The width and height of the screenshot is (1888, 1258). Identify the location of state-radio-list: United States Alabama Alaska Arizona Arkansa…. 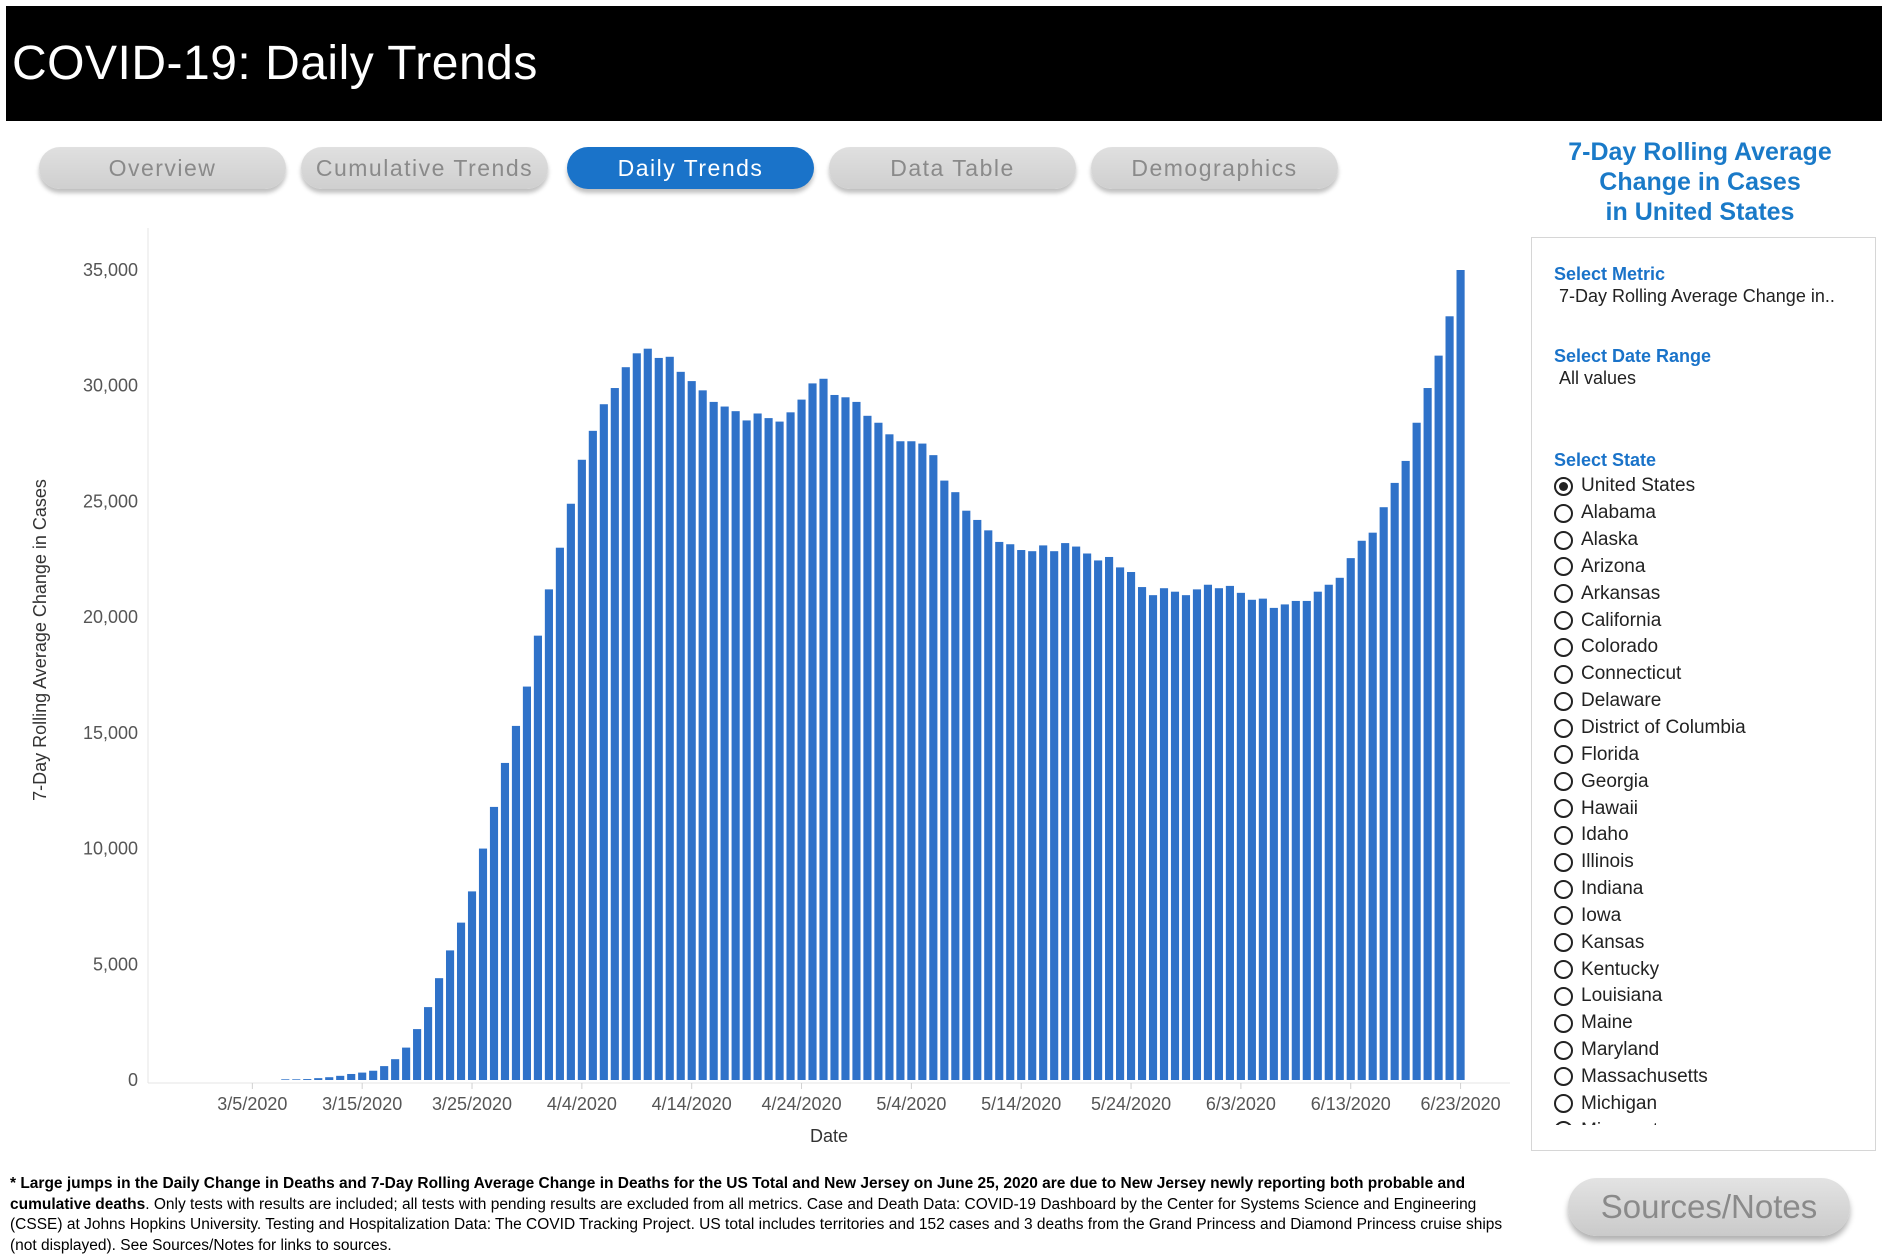
(1709, 799).